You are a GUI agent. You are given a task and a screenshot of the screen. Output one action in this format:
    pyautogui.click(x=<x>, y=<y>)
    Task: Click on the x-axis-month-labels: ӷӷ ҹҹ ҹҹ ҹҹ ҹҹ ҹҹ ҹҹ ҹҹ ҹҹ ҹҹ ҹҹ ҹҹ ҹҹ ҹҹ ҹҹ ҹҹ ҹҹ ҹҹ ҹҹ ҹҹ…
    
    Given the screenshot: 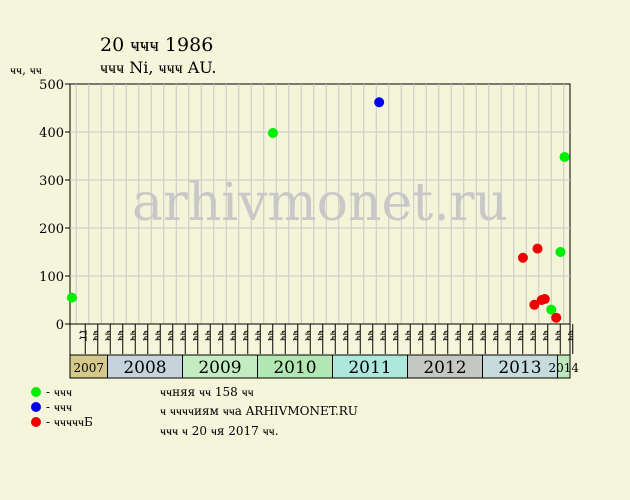 What is the action you would take?
    pyautogui.click(x=323, y=351)
    